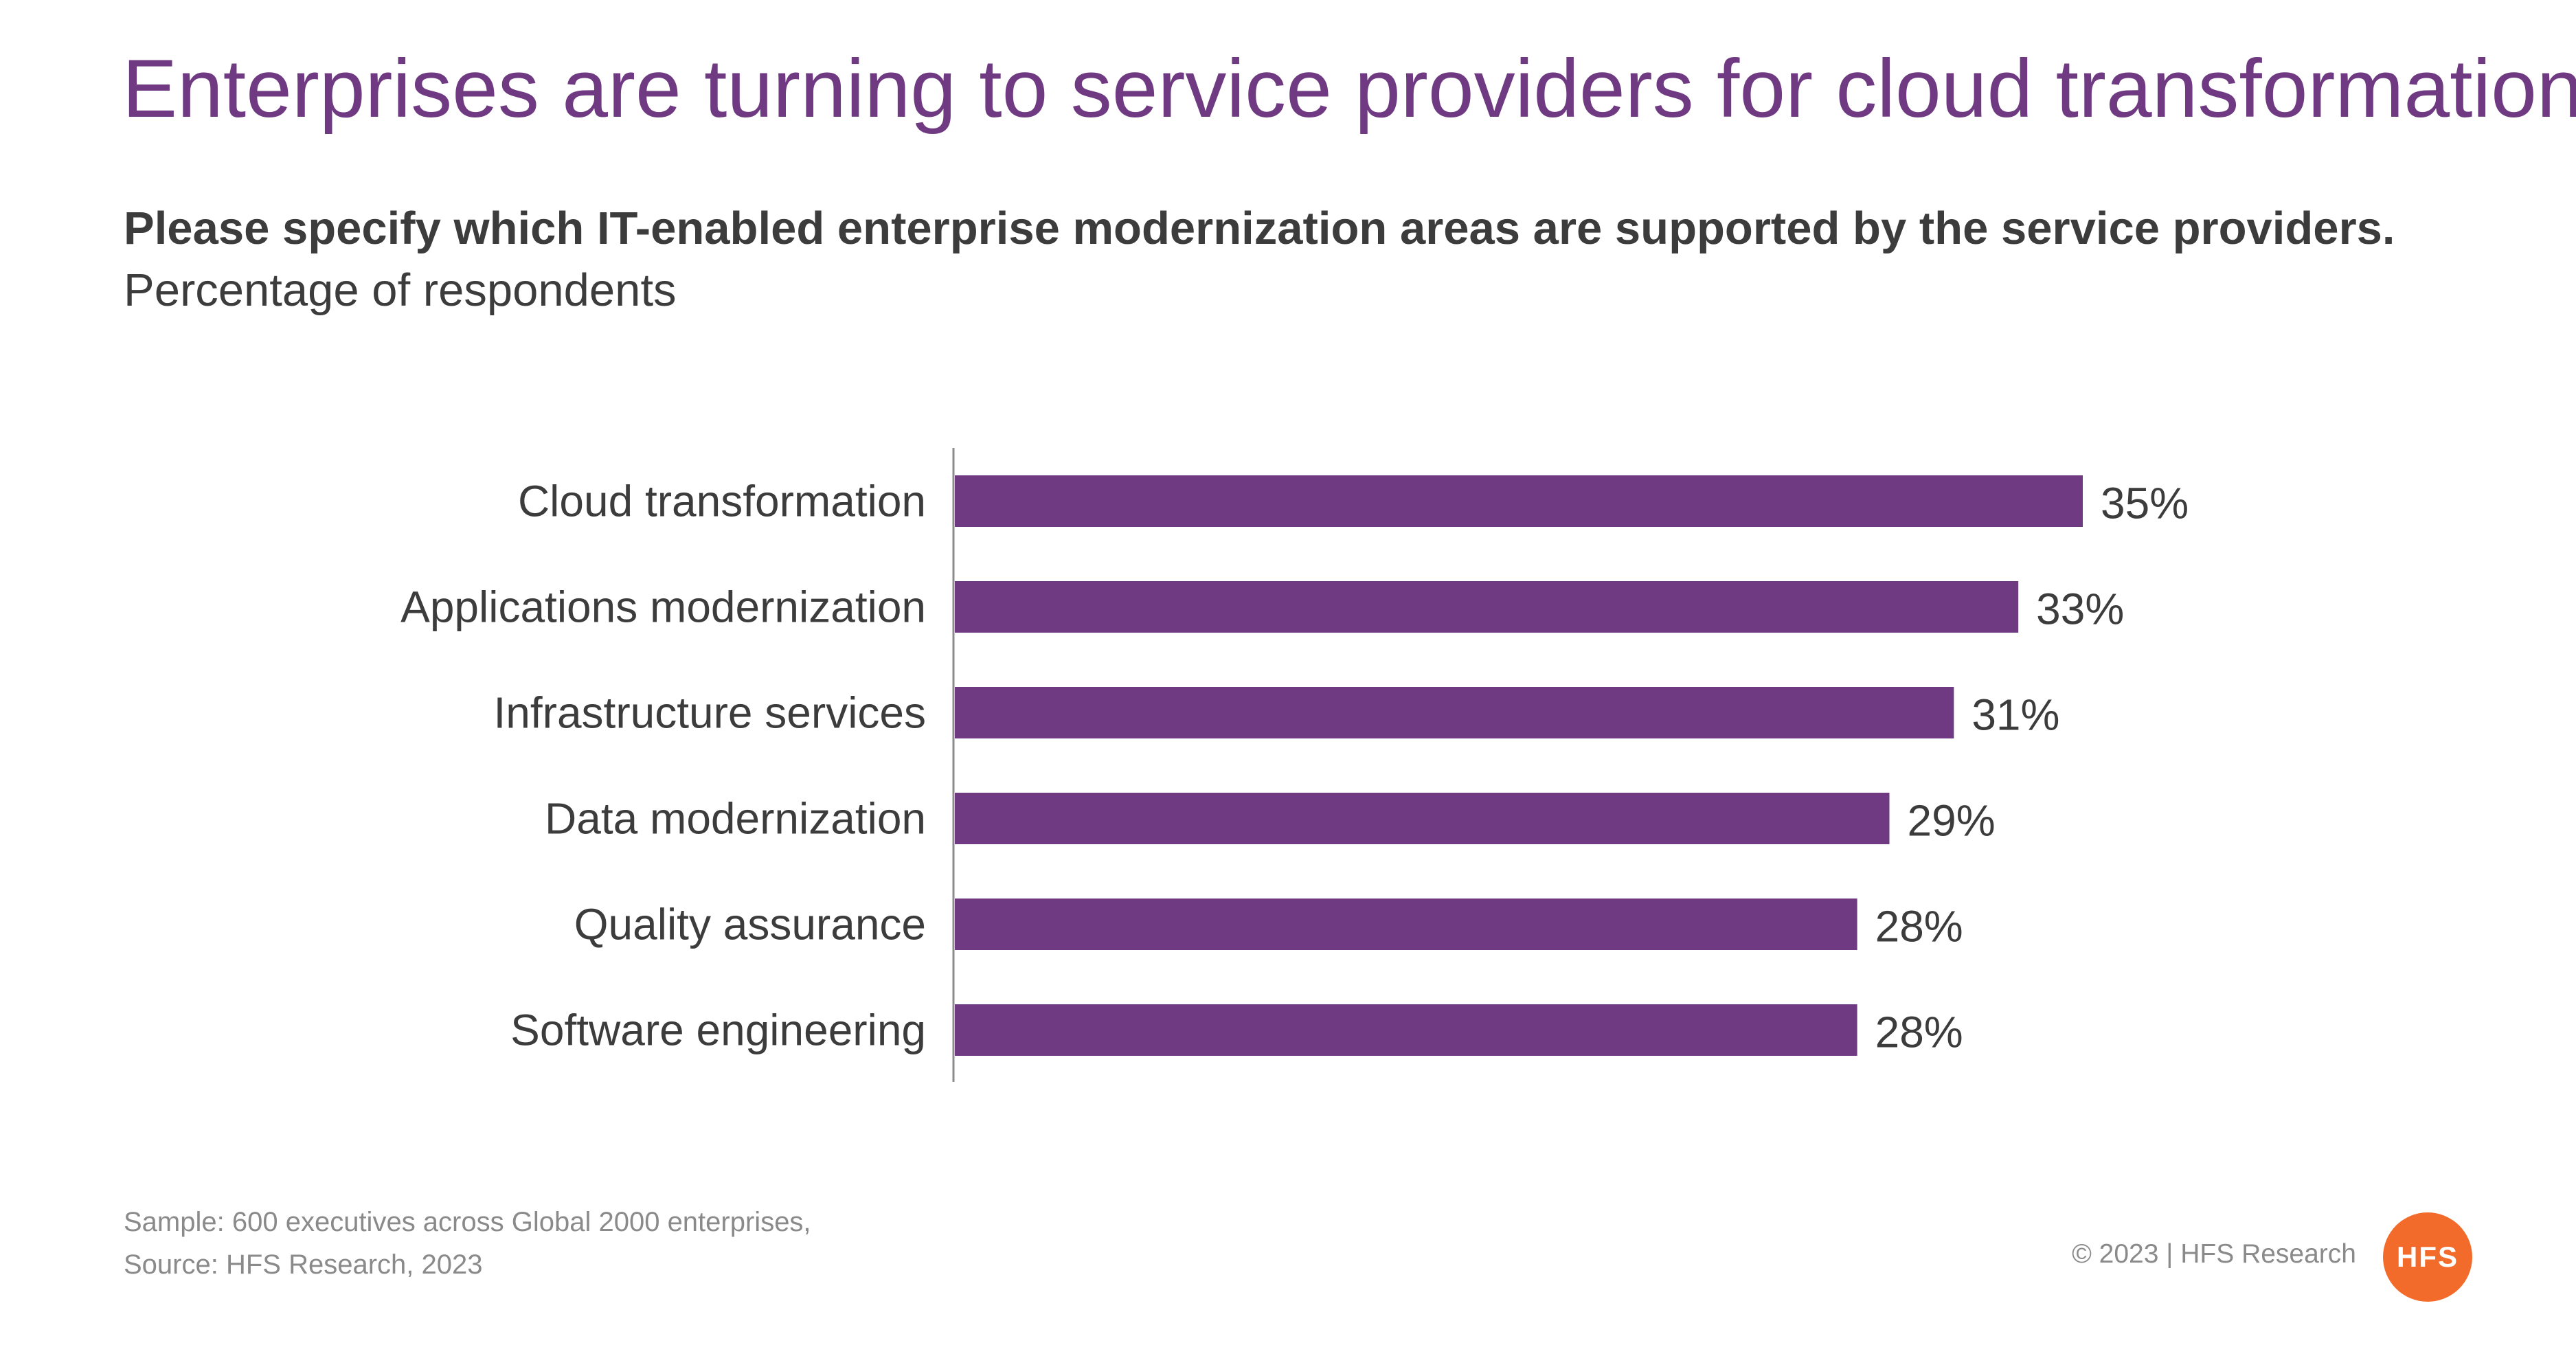 Image resolution: width=2576 pixels, height=1345 pixels. I want to click on category-label: Applications modernization, so click(663, 607).